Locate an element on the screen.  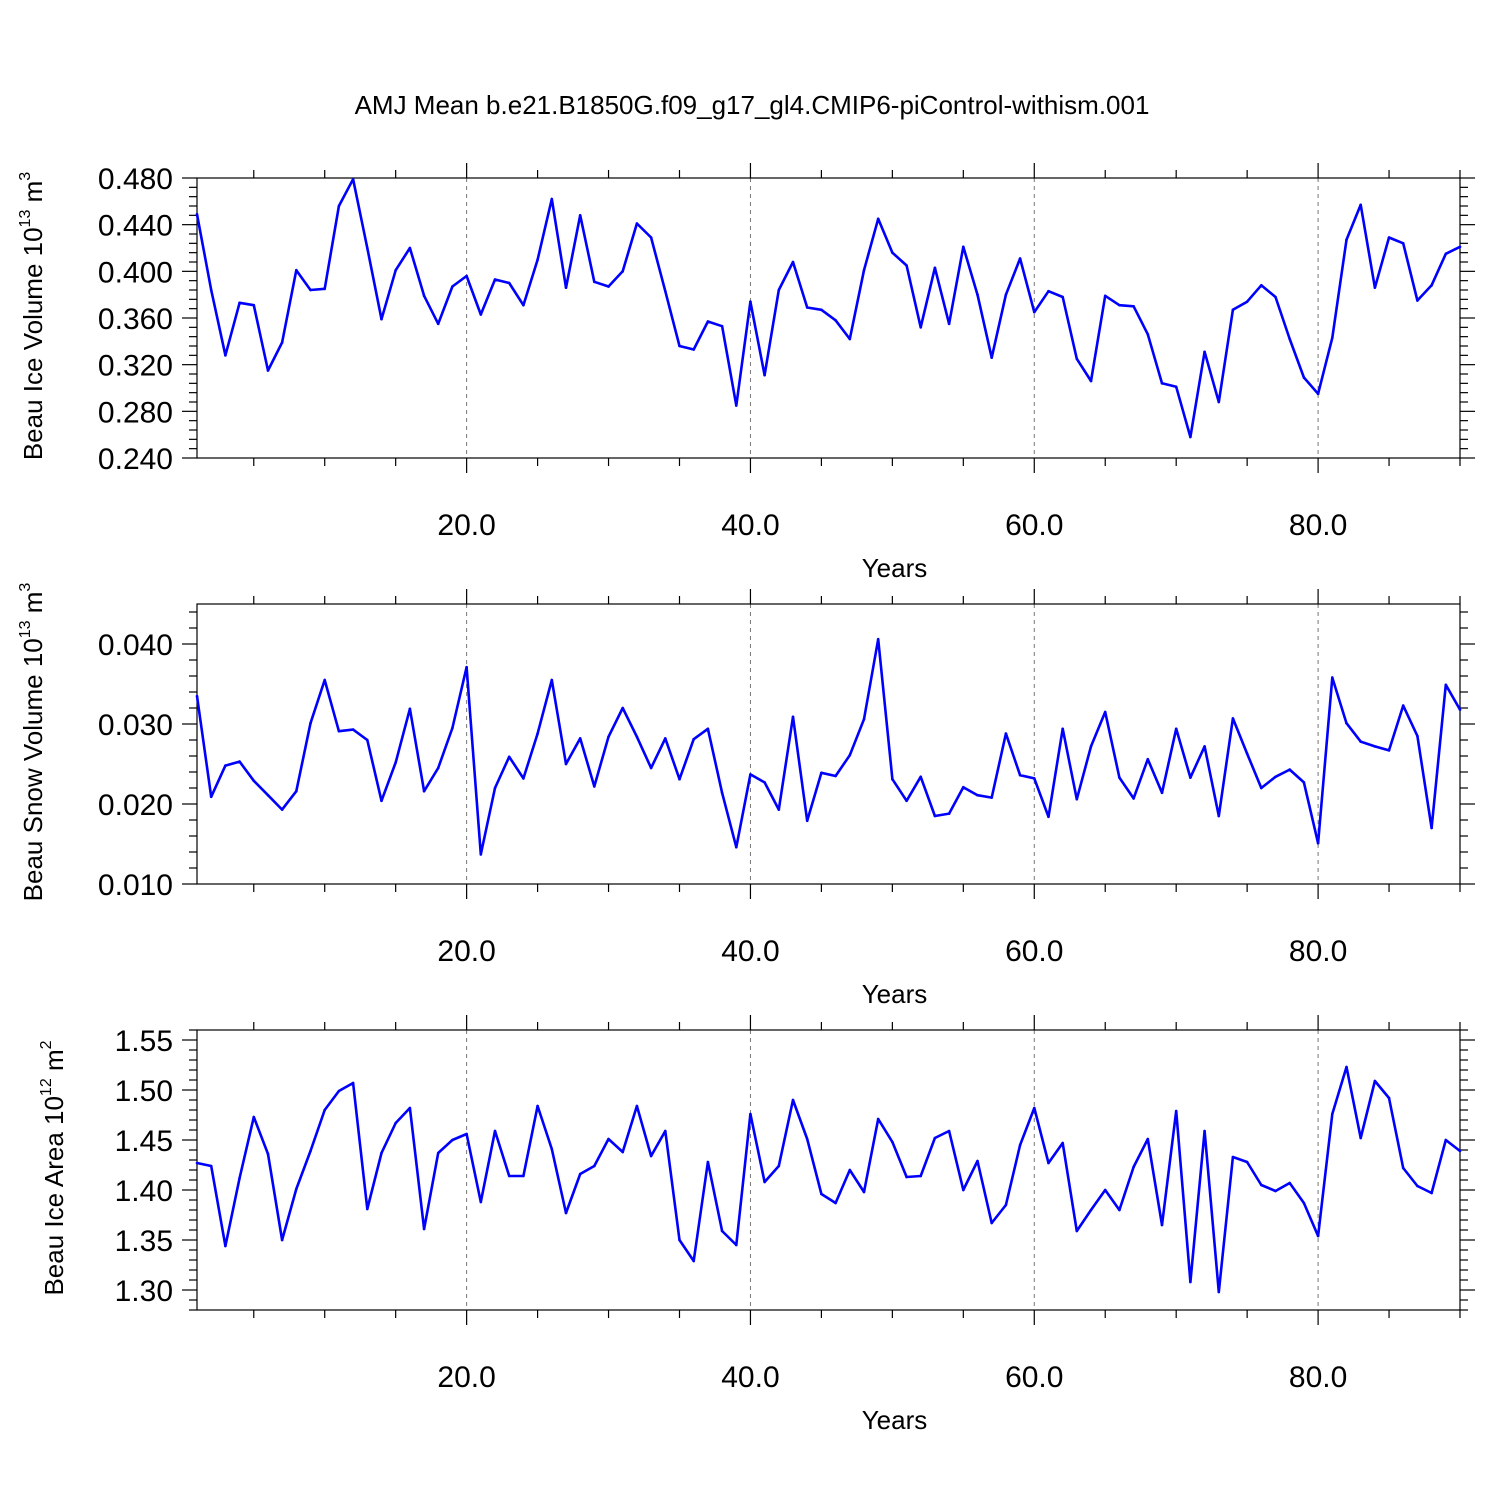
y-tick-label: 0.280 is located at coordinates (135, 412).